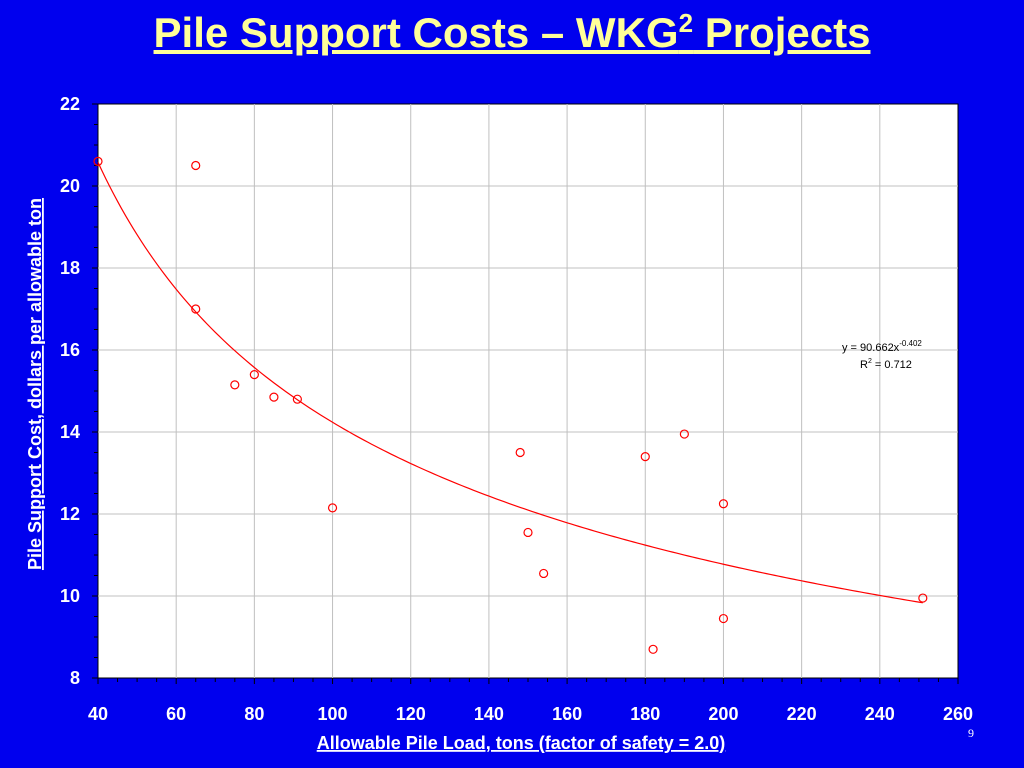  Describe the element at coordinates (70, 104) in the screenshot. I see `y-tick-label: 22` at that location.